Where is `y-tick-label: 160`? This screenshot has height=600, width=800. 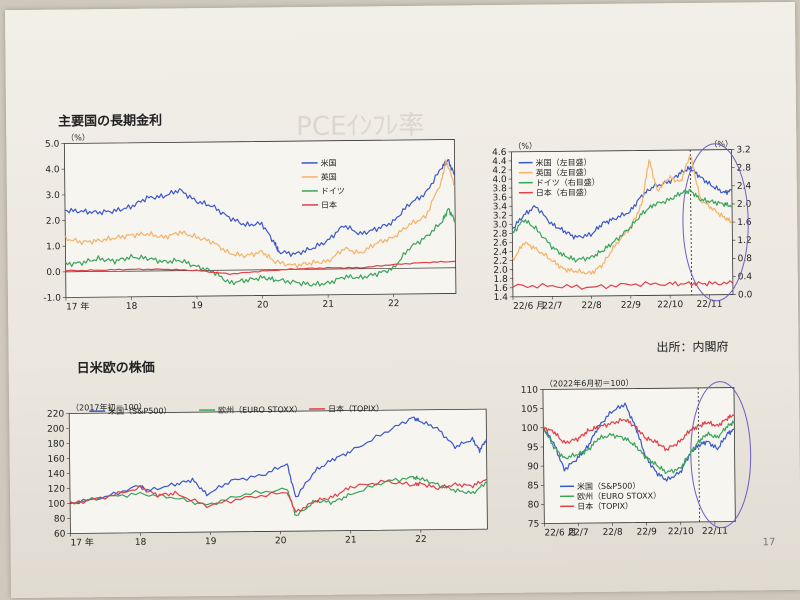 y-tick-label: 160 is located at coordinates (56, 460).